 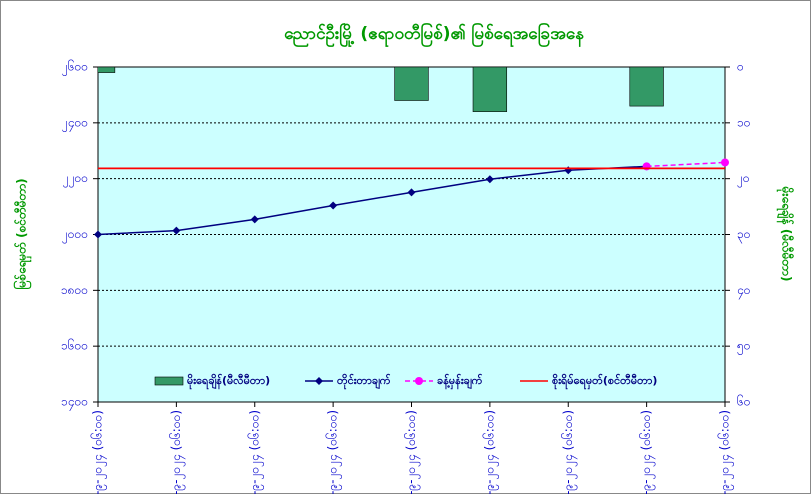 I want to click on y2-axis-label: မိုးရေချိန် (မီလီမီတာ), so click(x=786, y=234).